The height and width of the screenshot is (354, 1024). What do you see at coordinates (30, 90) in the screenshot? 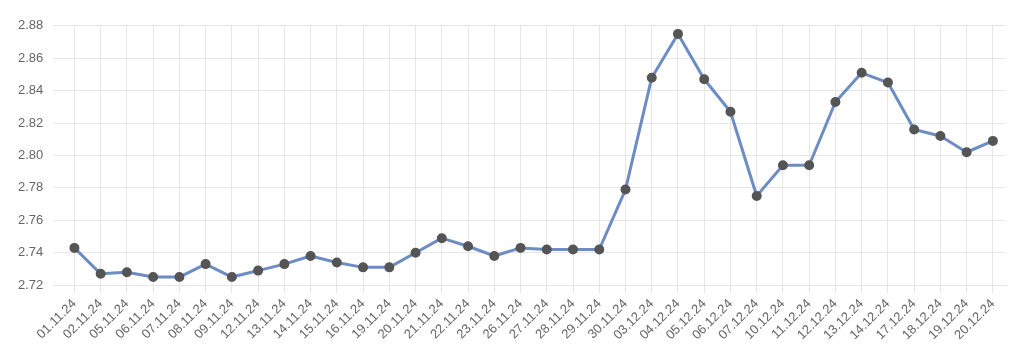
I see `y-tick-label: 2.84` at bounding box center [30, 90].